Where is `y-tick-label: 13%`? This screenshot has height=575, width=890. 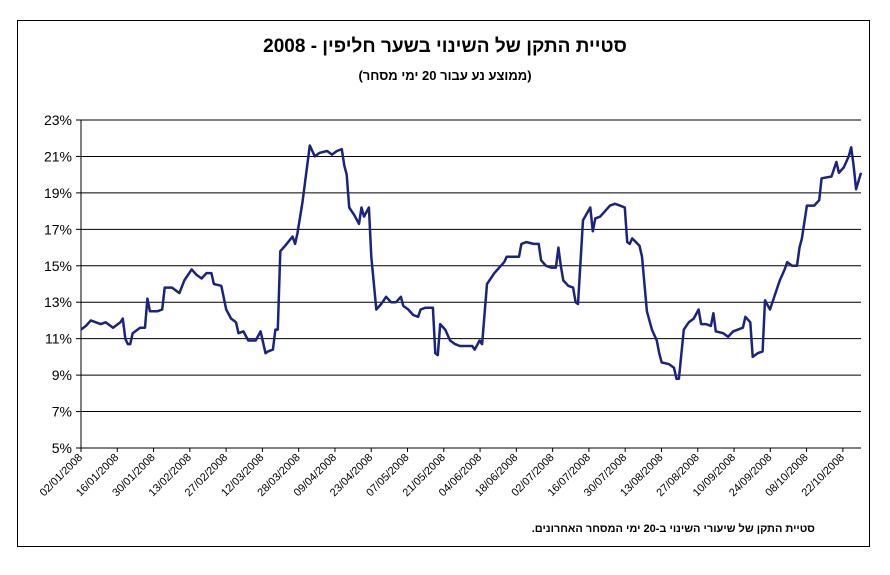
y-tick-label: 13% is located at coordinates (58, 302).